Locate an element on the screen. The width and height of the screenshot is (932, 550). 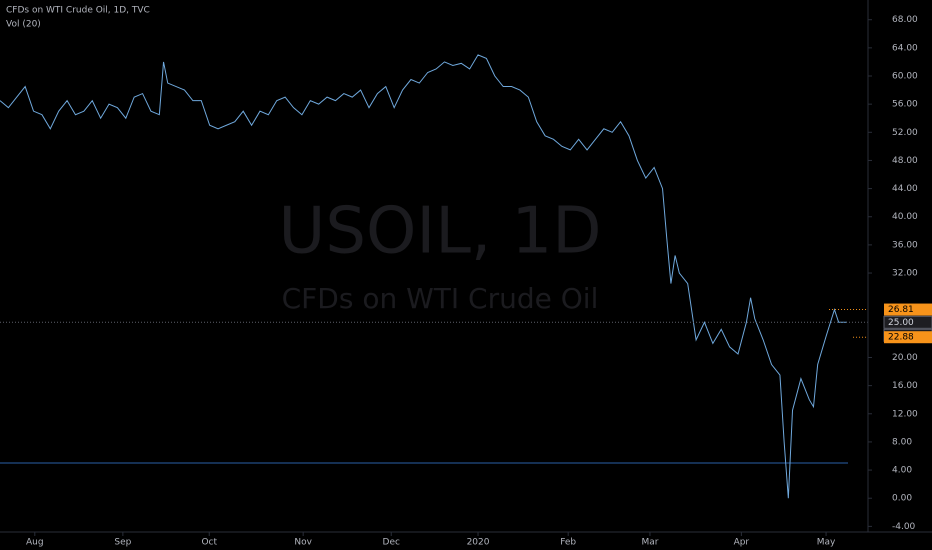
price-axis is located at coordinates (900, 275).